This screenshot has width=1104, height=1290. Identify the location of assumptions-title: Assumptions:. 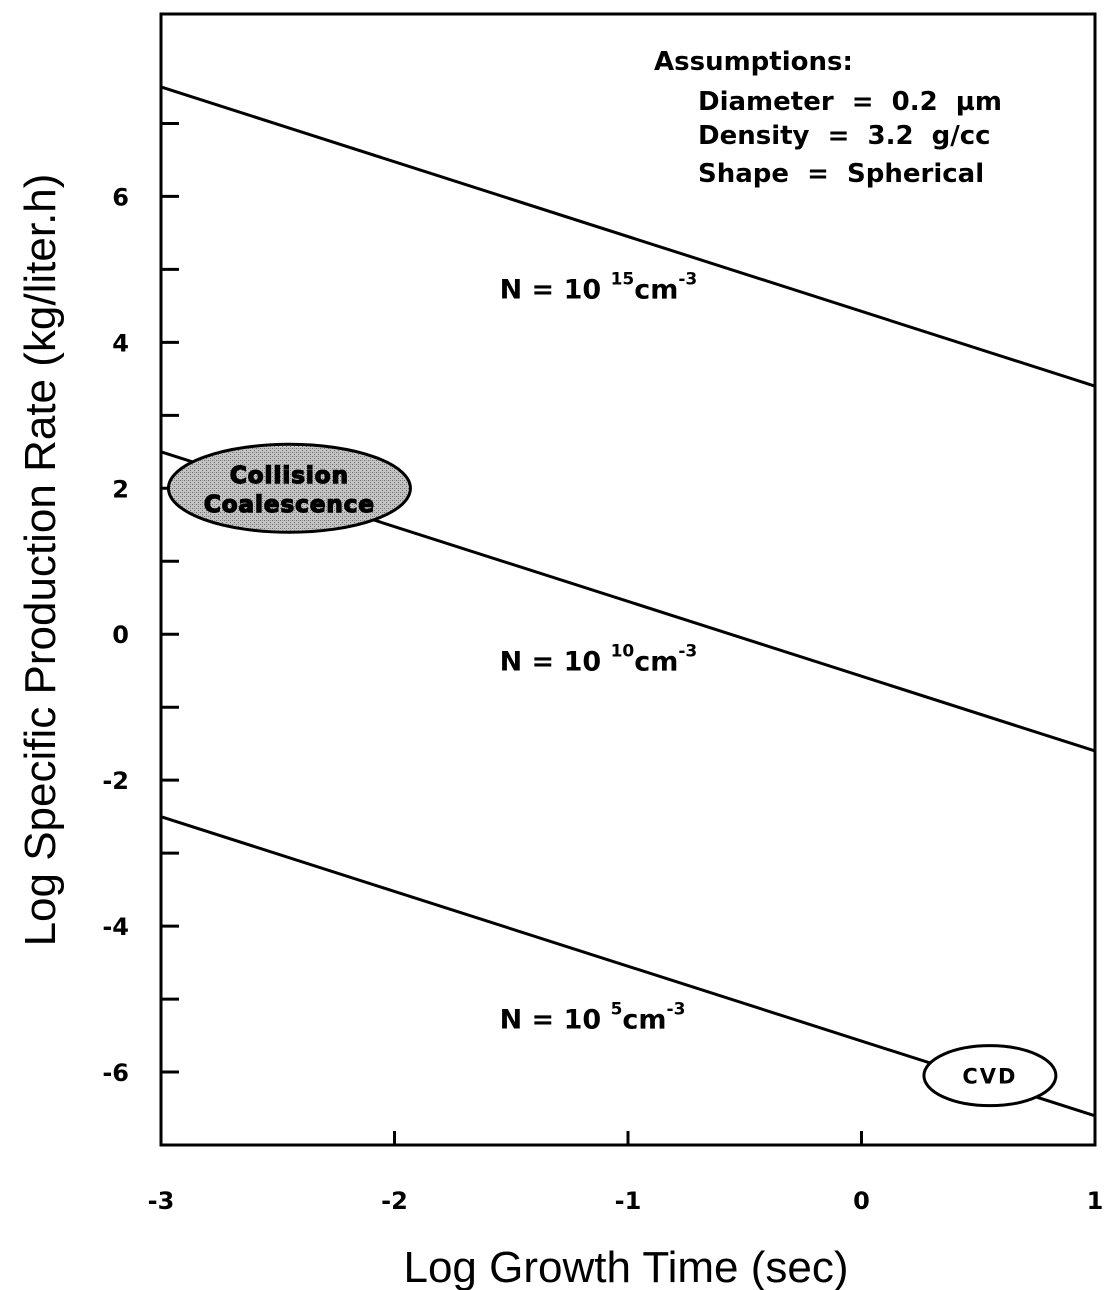
(753, 62).